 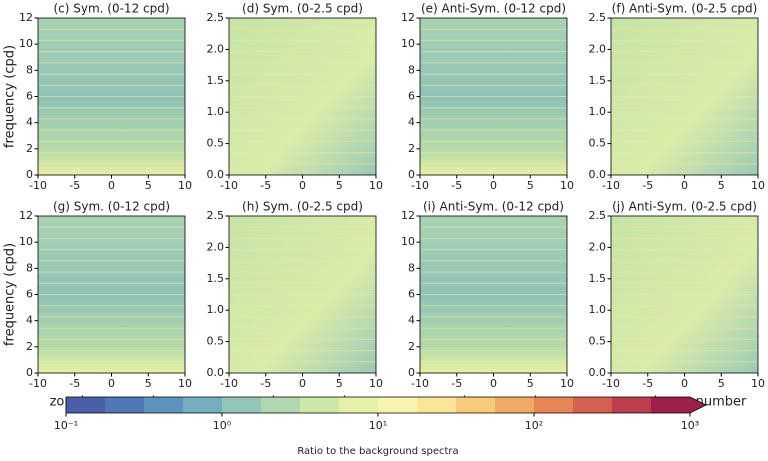 I want to click on colorbar-extend, so click(x=698, y=405).